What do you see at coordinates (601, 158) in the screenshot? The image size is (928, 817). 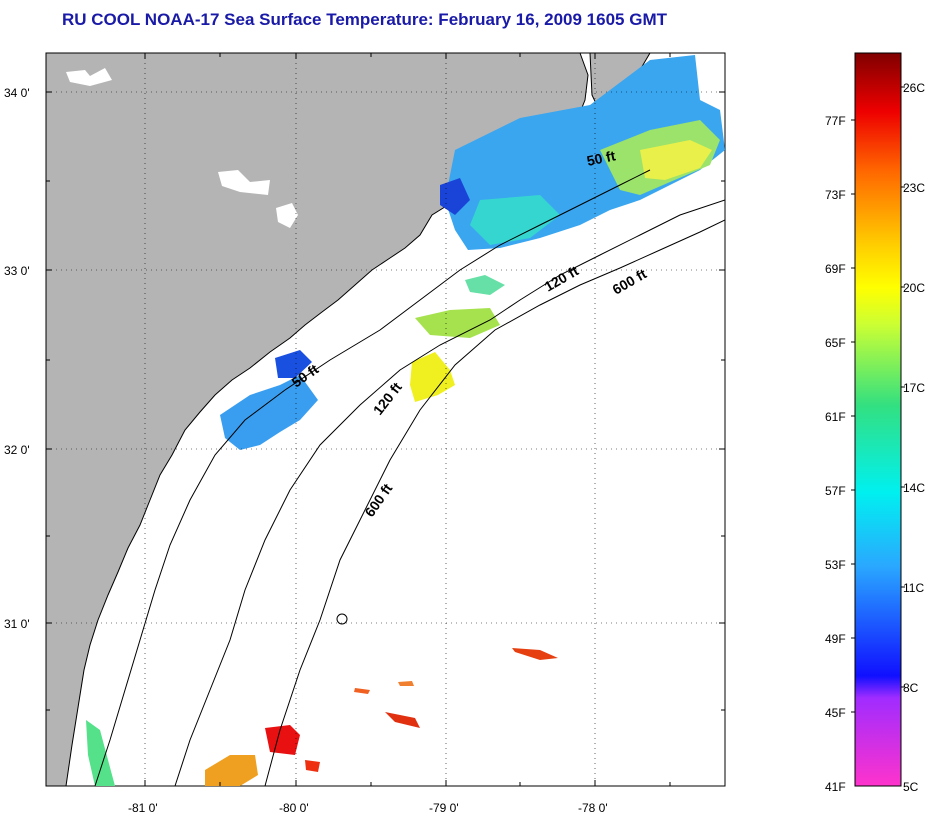 I see `contour-label: 50 ft` at bounding box center [601, 158].